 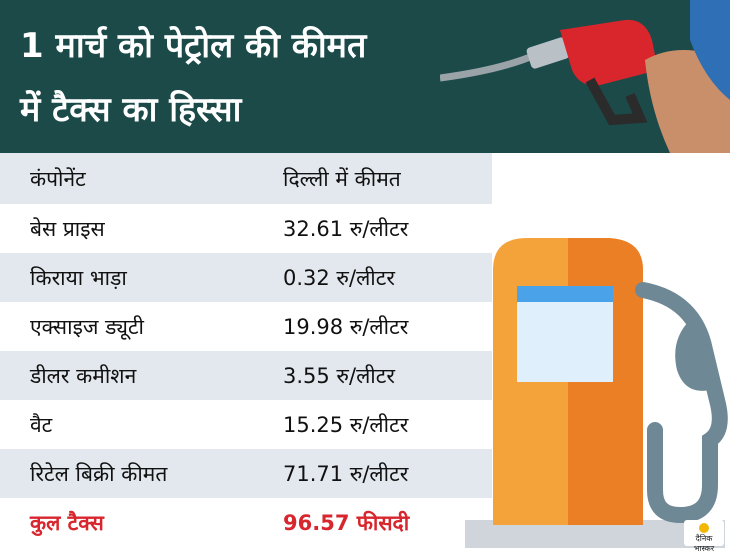 I want to click on row-price: 3.55 रु/लीटर, so click(x=339, y=375).